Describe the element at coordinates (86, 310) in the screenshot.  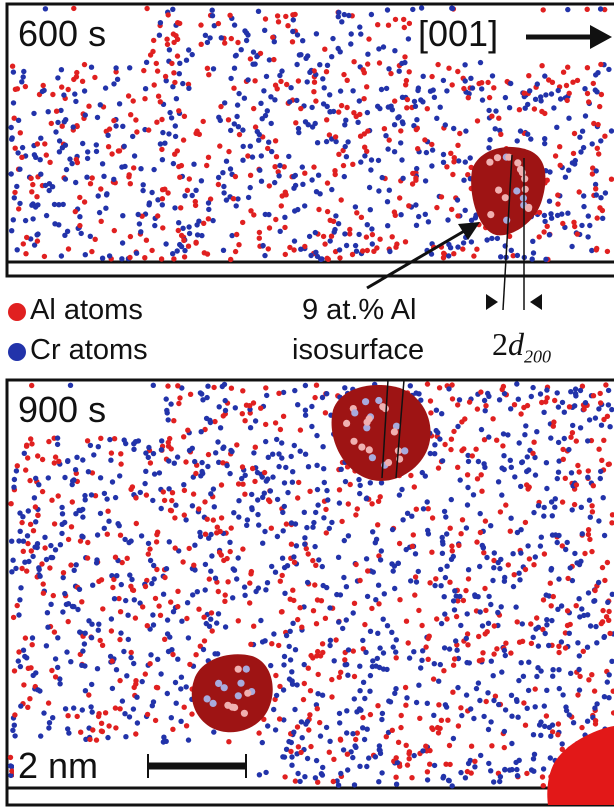
I see `legend-label-al: Al atoms` at that location.